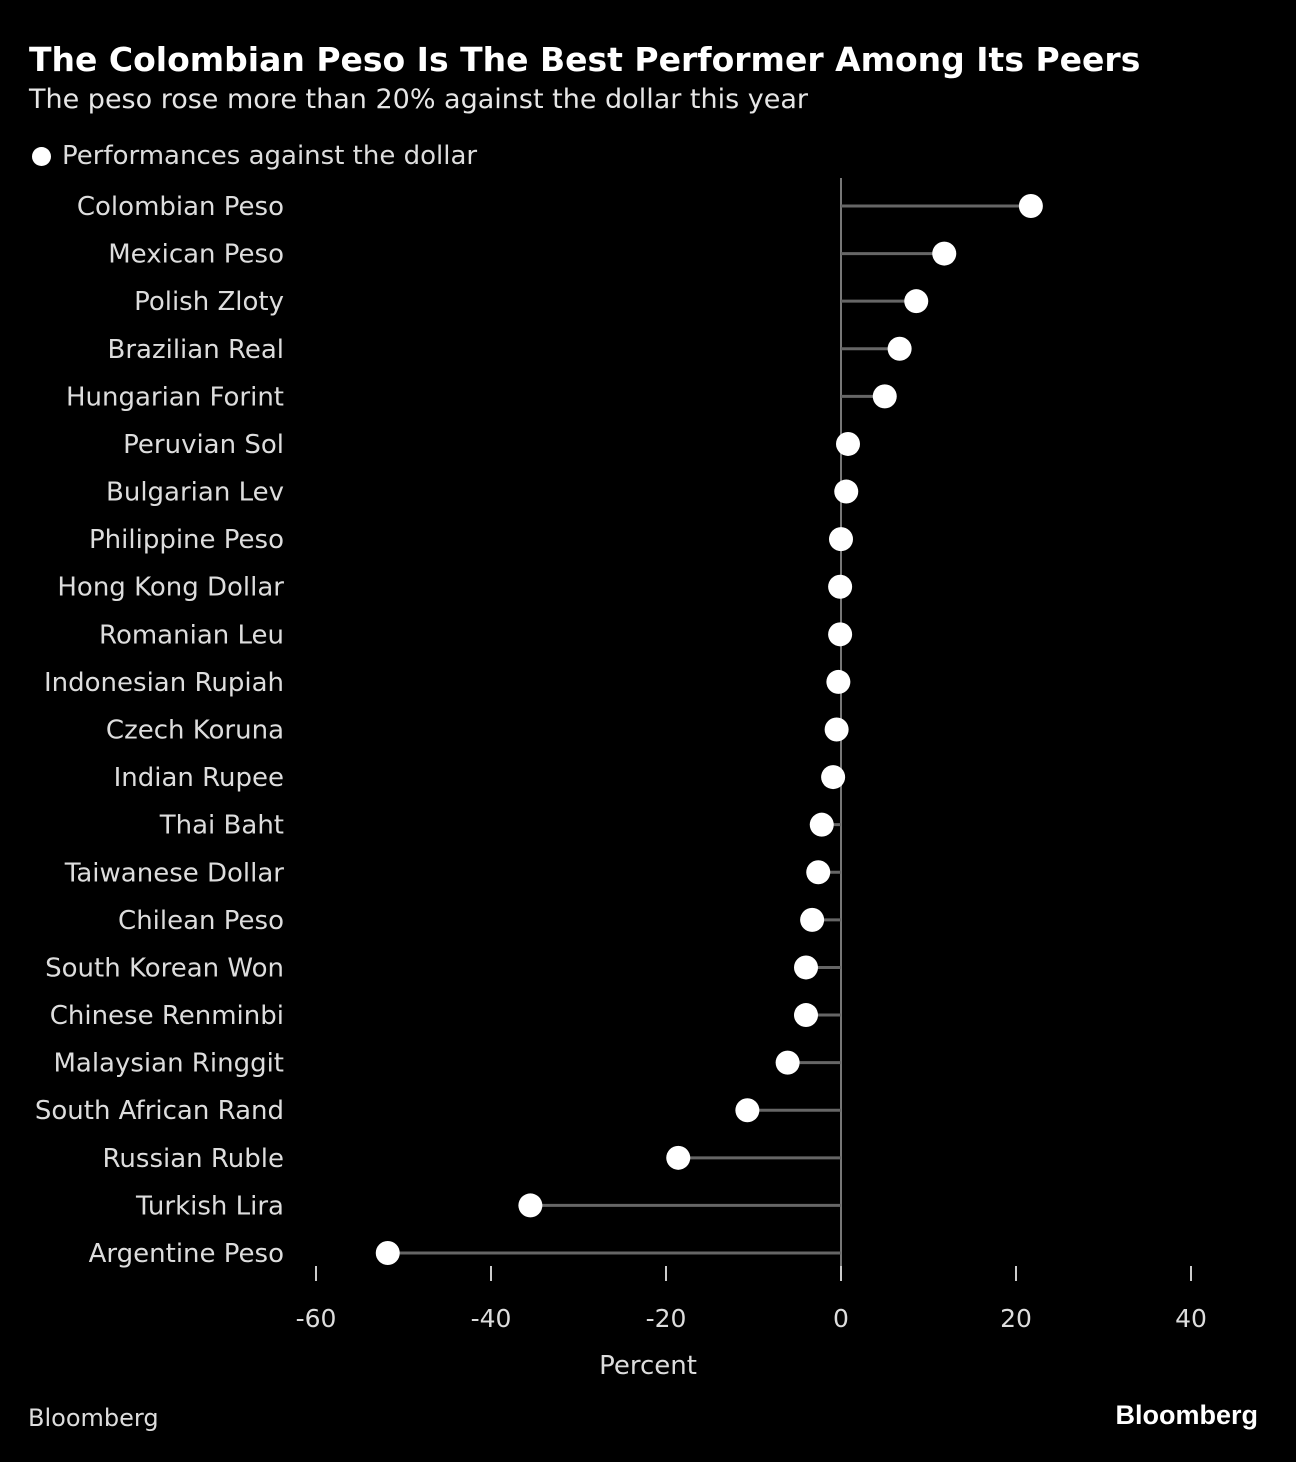 This screenshot has height=1462, width=1296. Describe the element at coordinates (199, 778) in the screenshot. I see `category-label: Indian Rupee` at that location.